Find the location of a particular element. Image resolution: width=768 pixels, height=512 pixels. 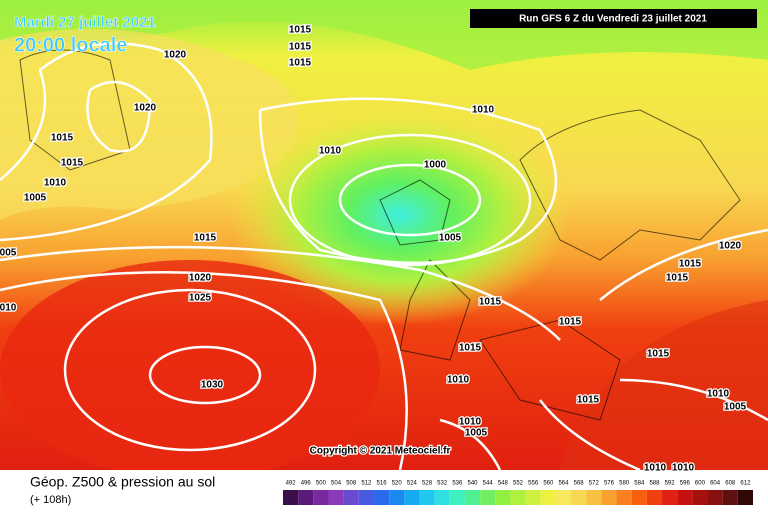

isobar-label: 1025 is located at coordinates (200, 298).